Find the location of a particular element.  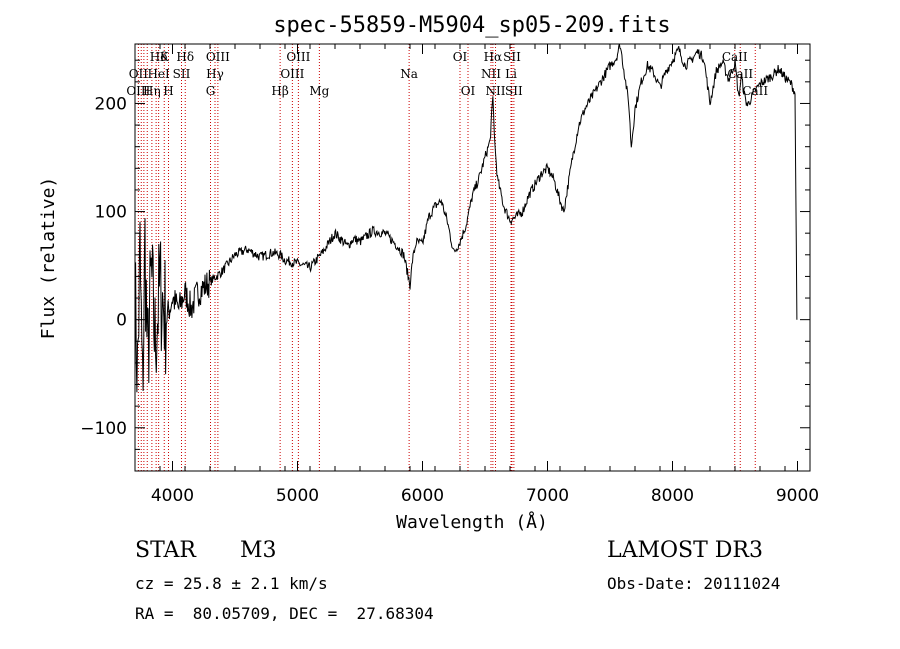

coordinates: RA = 80.05709, DEC = 27.68304 is located at coordinates (284, 613).